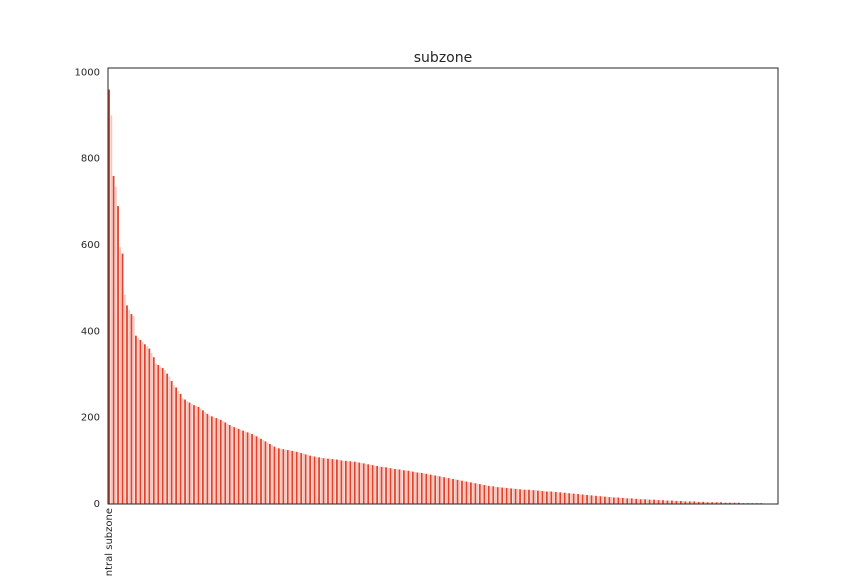  Describe the element at coordinates (443, 58) in the screenshot. I see `chart-title: subzone` at that location.